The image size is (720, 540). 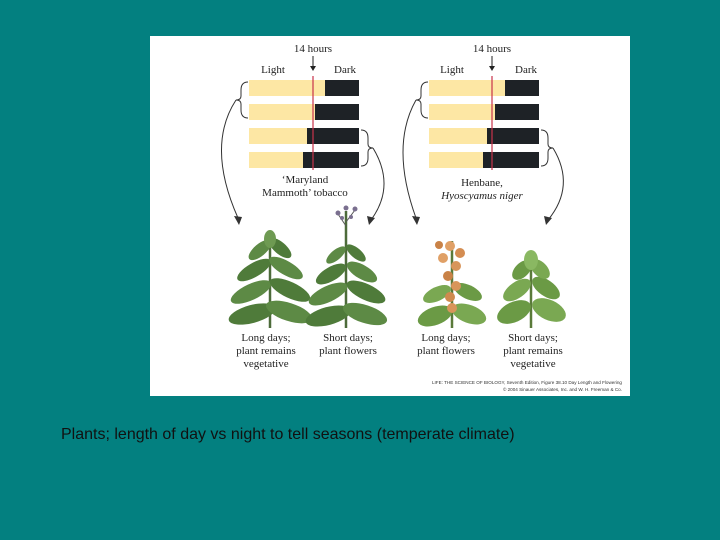 I want to click on left-short-day-arrow, so click(x=377, y=184).